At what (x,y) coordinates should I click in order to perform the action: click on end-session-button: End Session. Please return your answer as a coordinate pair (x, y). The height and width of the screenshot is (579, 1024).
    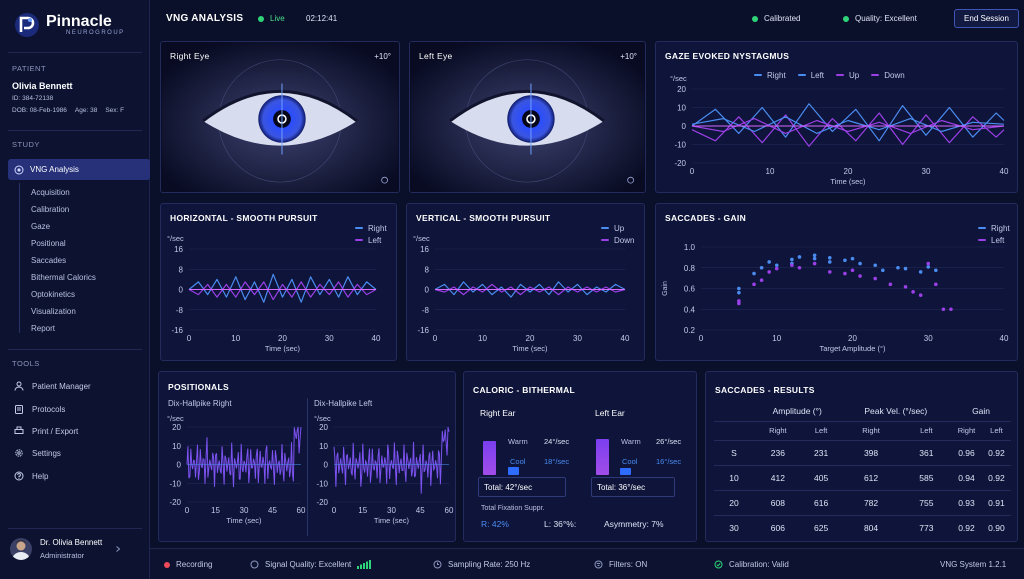
    Looking at the image, I should click on (986, 18).